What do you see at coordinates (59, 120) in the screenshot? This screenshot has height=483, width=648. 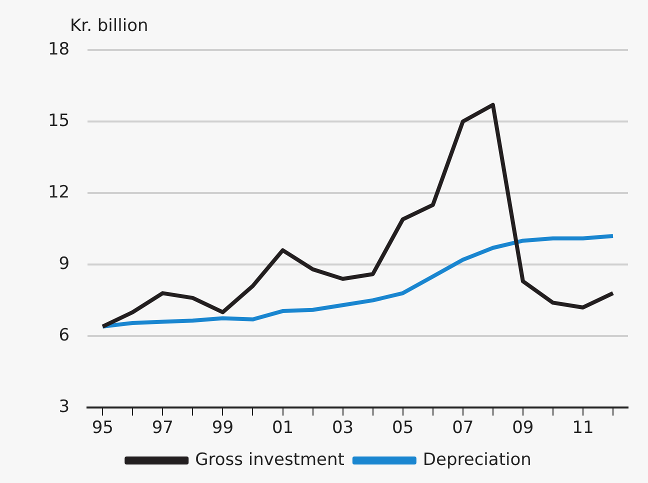 I see `y-tick-label: 15` at bounding box center [59, 120].